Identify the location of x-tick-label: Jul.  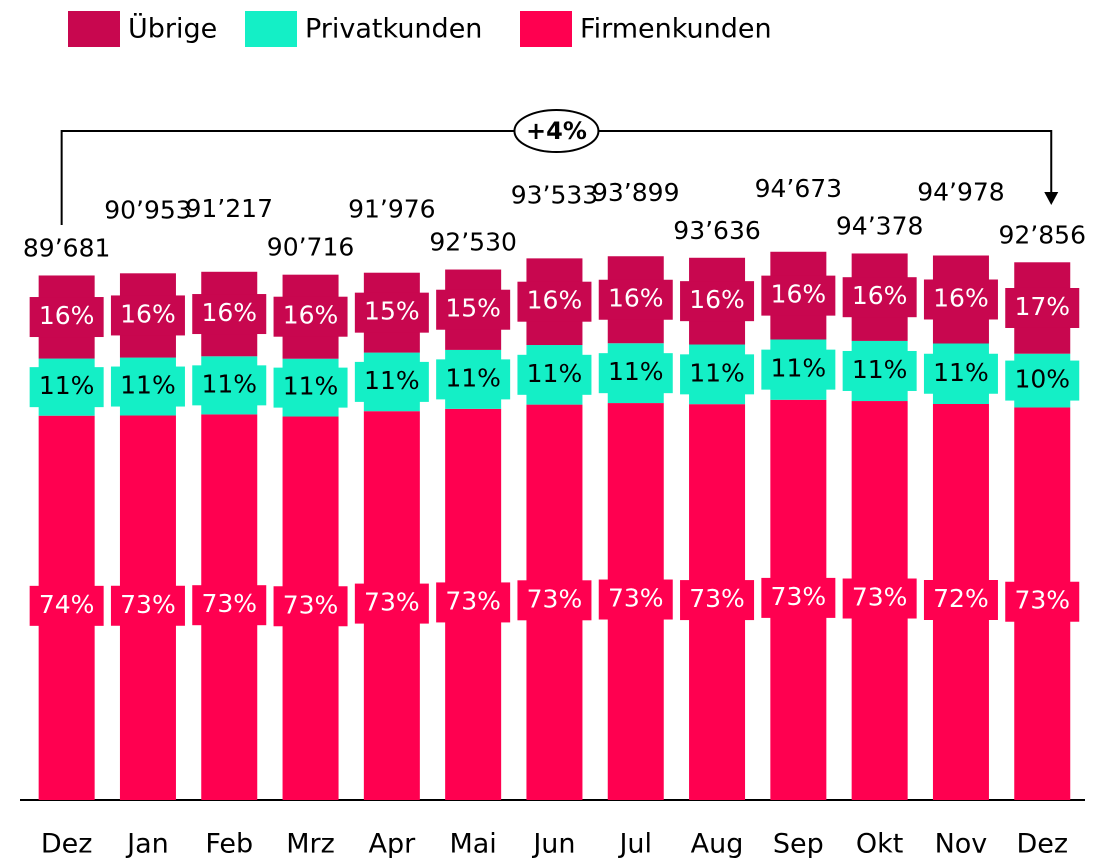
(634, 844).